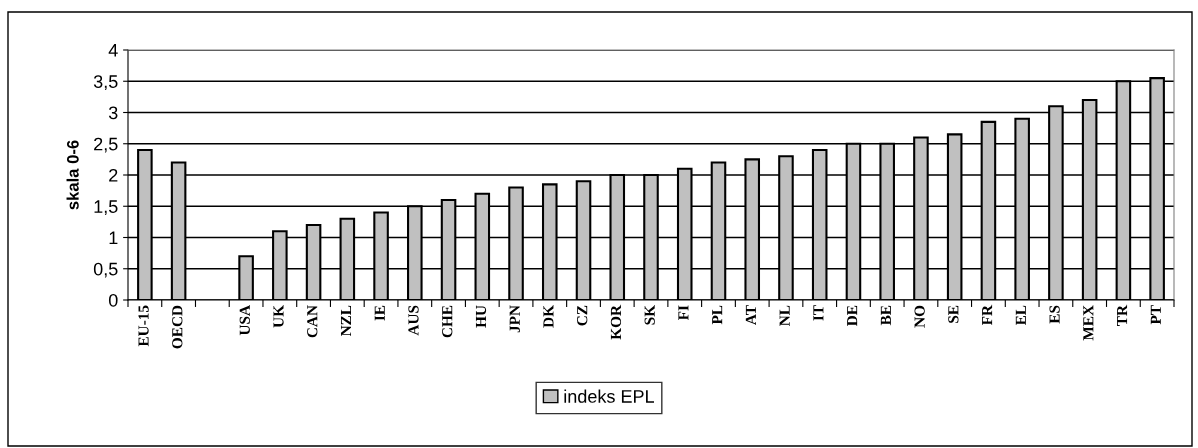 Image resolution: width=1198 pixels, height=448 pixels. What do you see at coordinates (113, 175) in the screenshot?
I see `y-tick-label: 2` at bounding box center [113, 175].